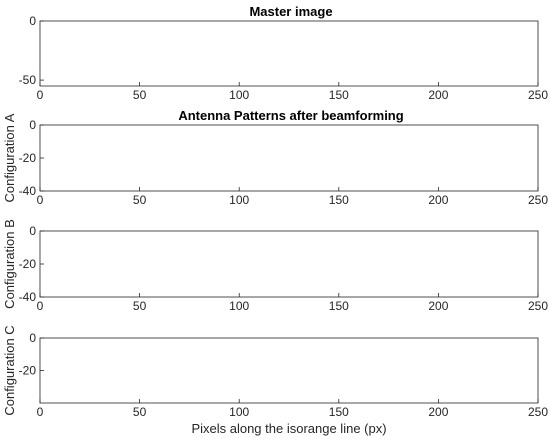  Describe the element at coordinates (28, 80) in the screenshot. I see `y-tick-label: -50` at that location.